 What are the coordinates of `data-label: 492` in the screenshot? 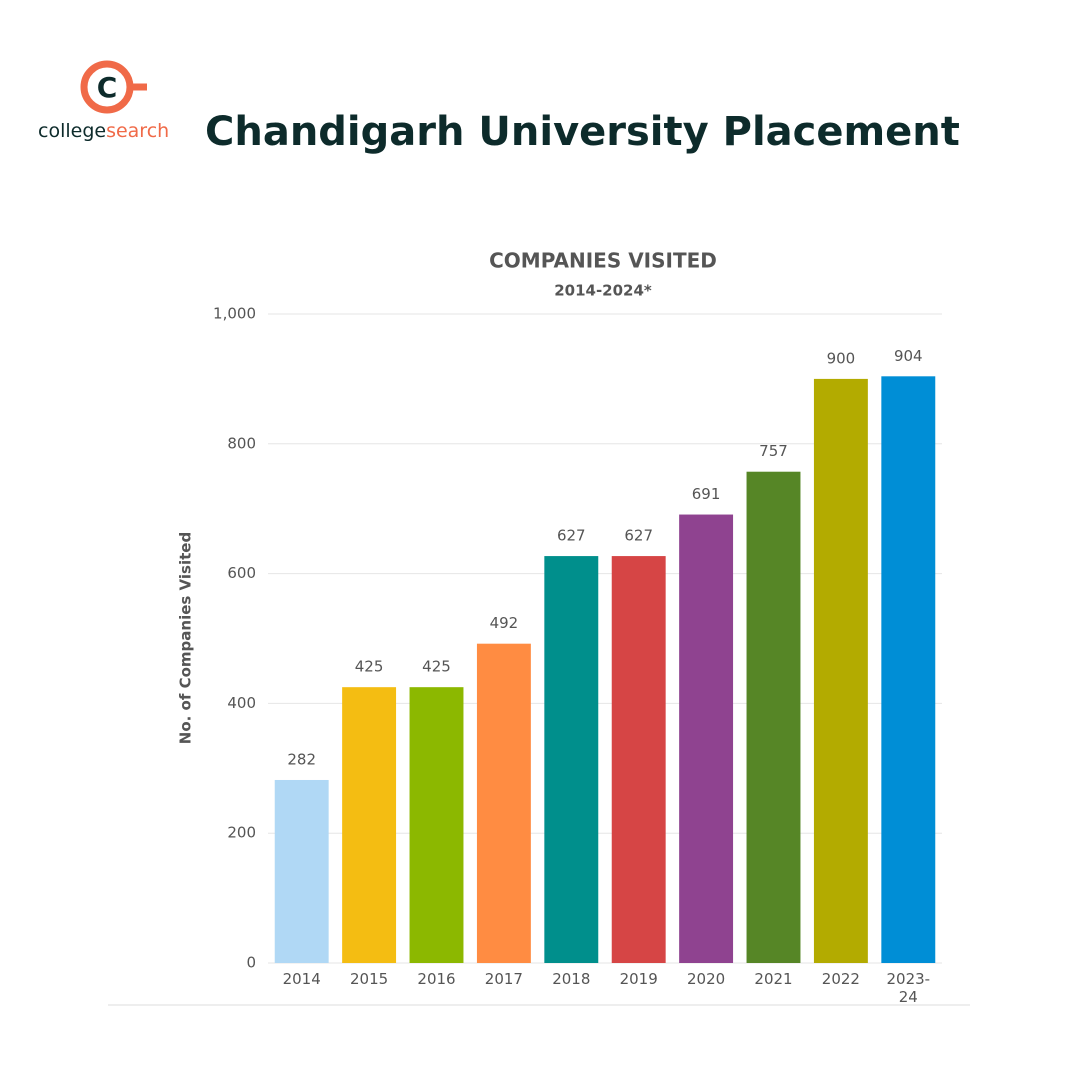 It's located at (504, 623).